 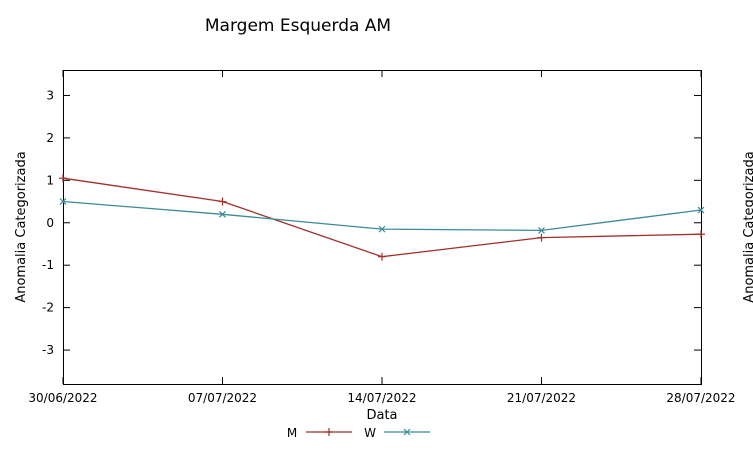 What do you see at coordinates (541, 398) in the screenshot?
I see `x-tick-label: 21/07/2022` at bounding box center [541, 398].